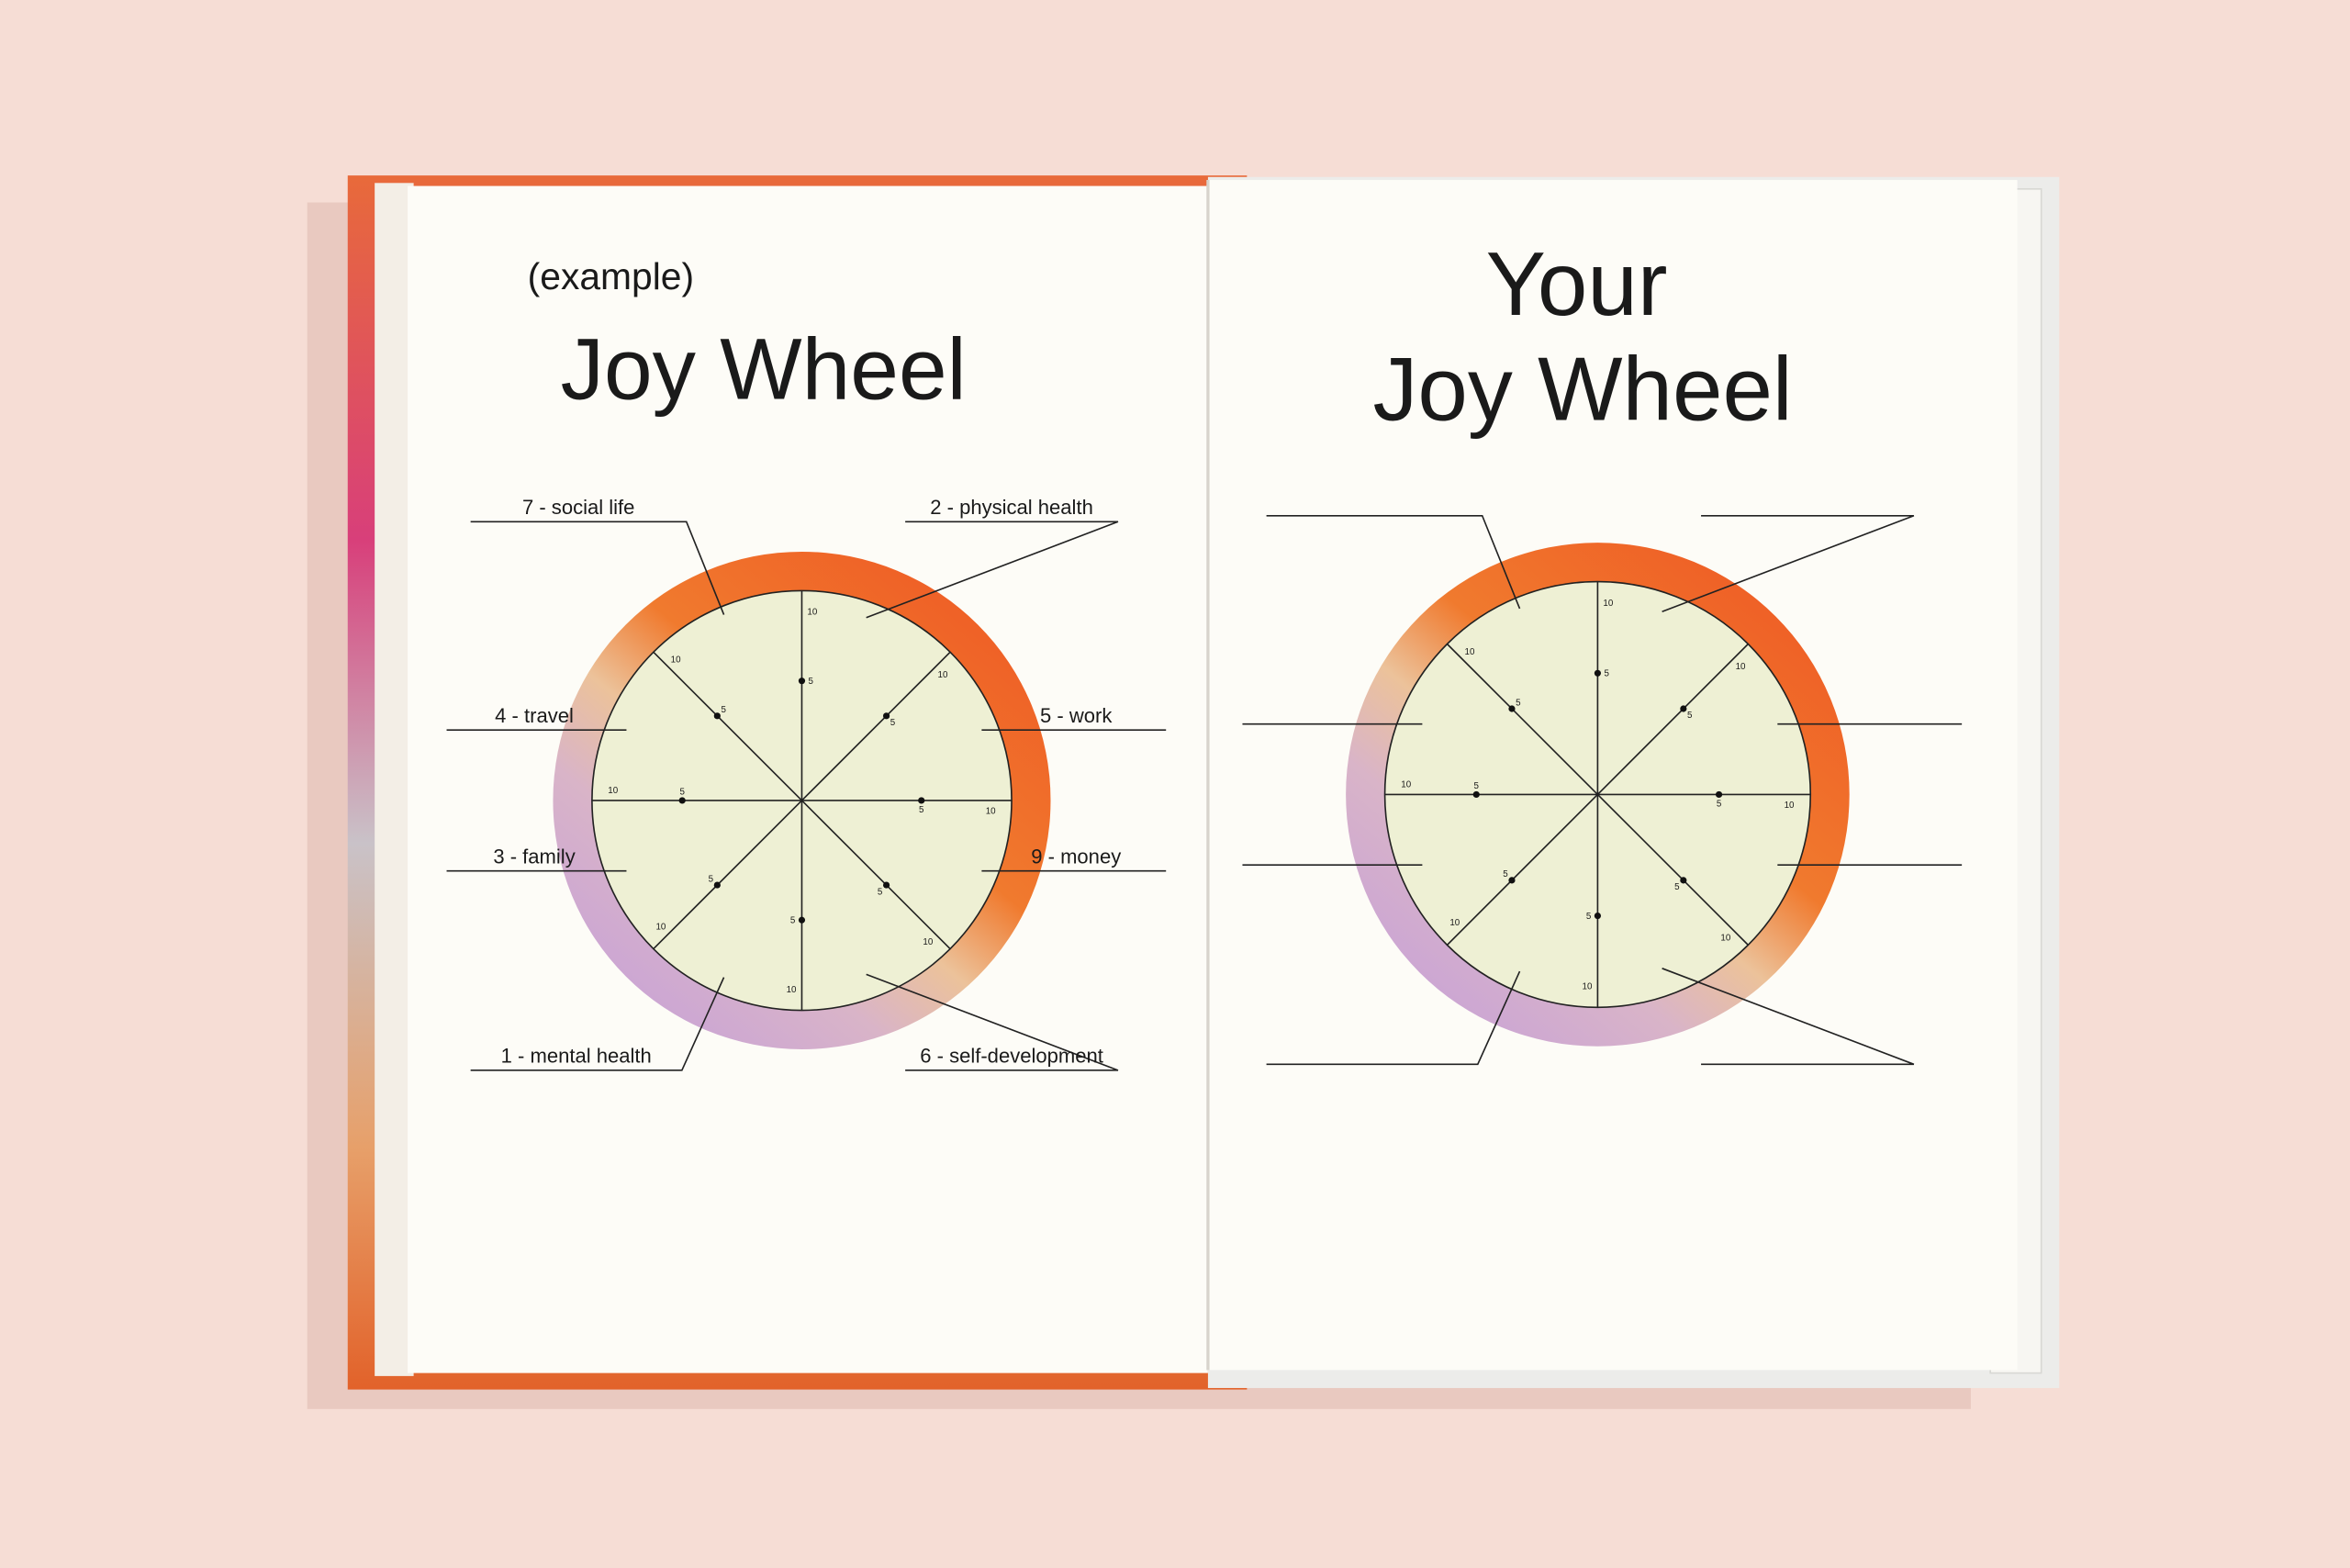 The width and height of the screenshot is (2350, 1568). Describe the element at coordinates (611, 276) in the screenshot. I see `subtitle: (example)` at that location.